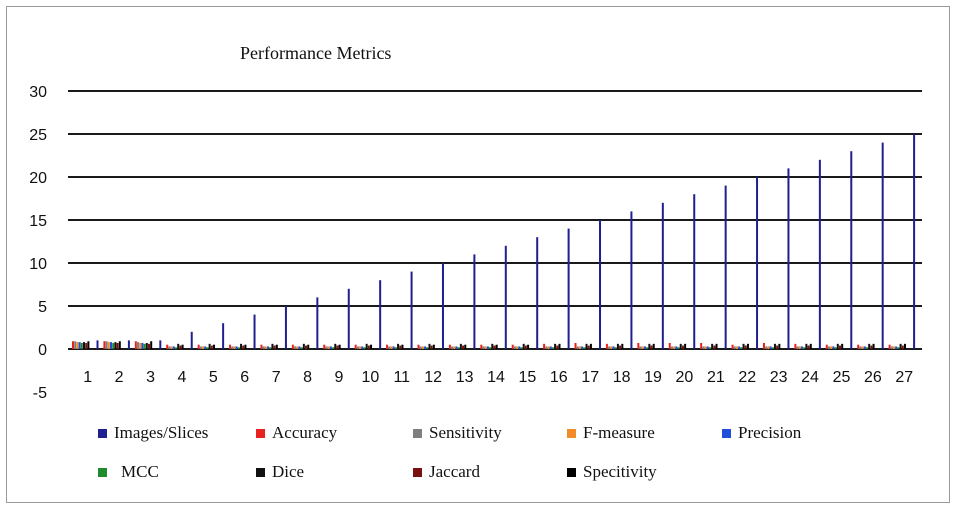 Image resolution: width=959 pixels, height=512 pixels. Describe the element at coordinates (213, 377) in the screenshot. I see `x-tick-label: 5` at that location.